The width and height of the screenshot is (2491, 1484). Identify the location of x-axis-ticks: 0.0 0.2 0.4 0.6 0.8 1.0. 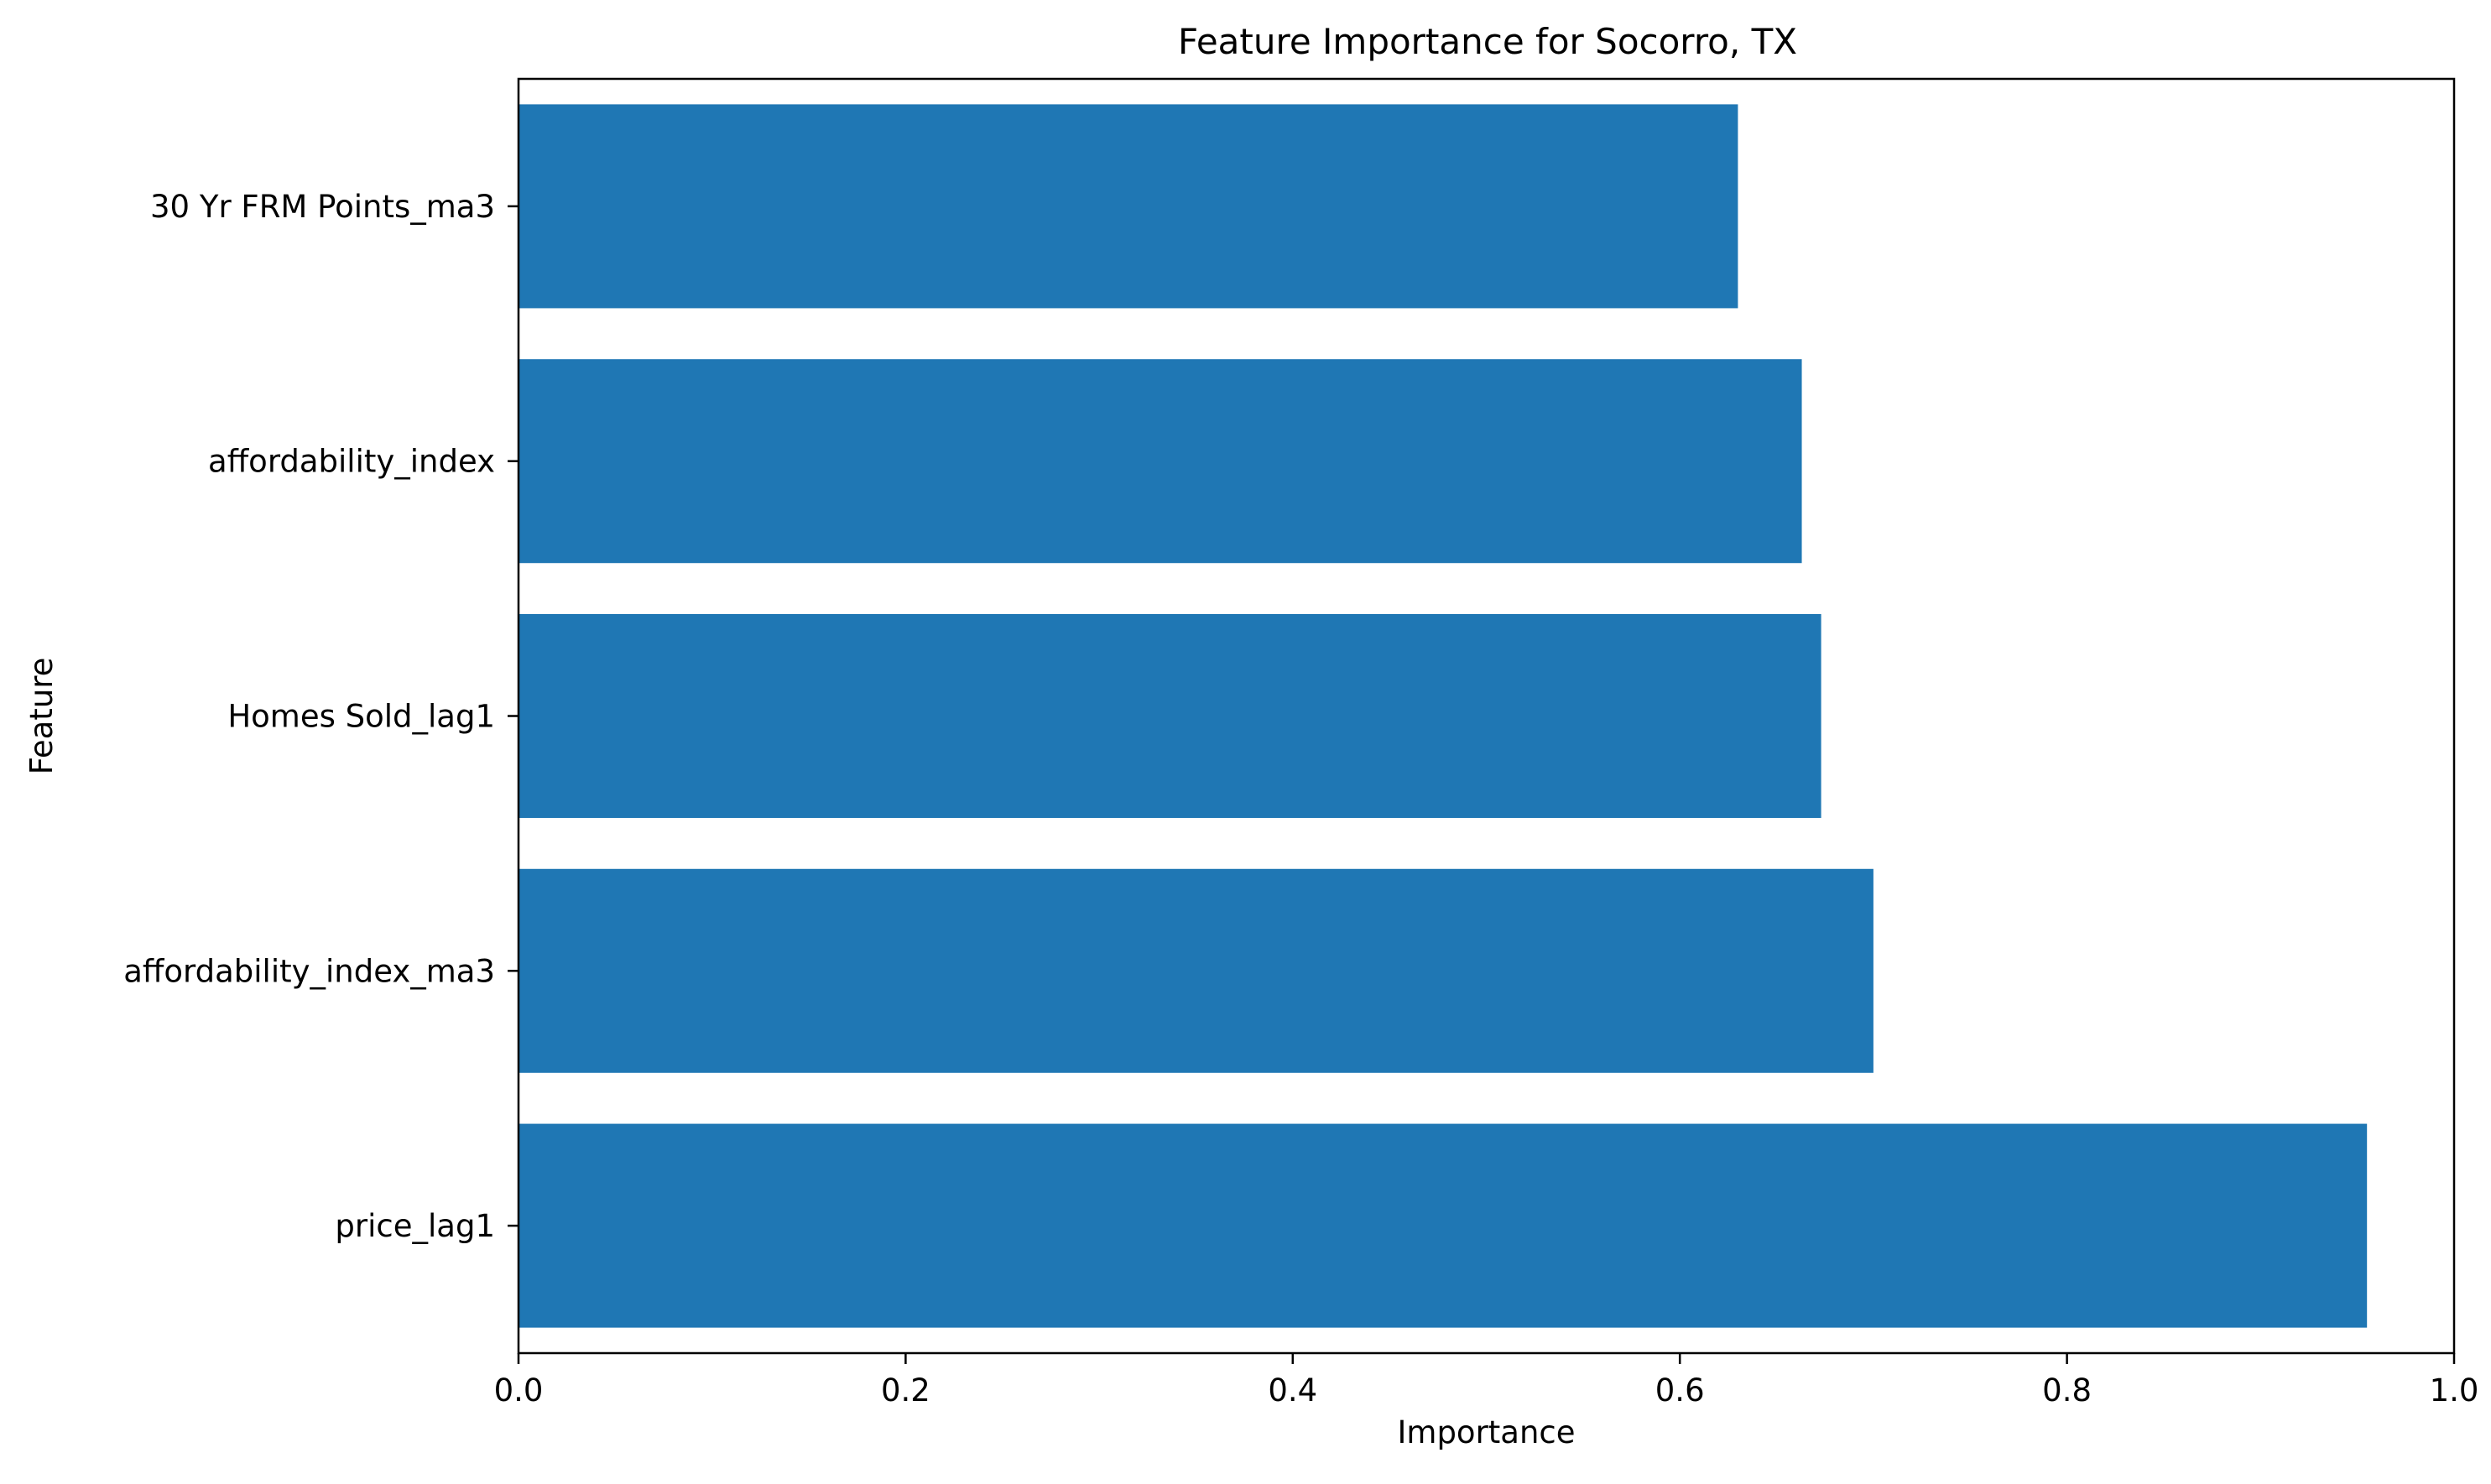
(1486, 1380).